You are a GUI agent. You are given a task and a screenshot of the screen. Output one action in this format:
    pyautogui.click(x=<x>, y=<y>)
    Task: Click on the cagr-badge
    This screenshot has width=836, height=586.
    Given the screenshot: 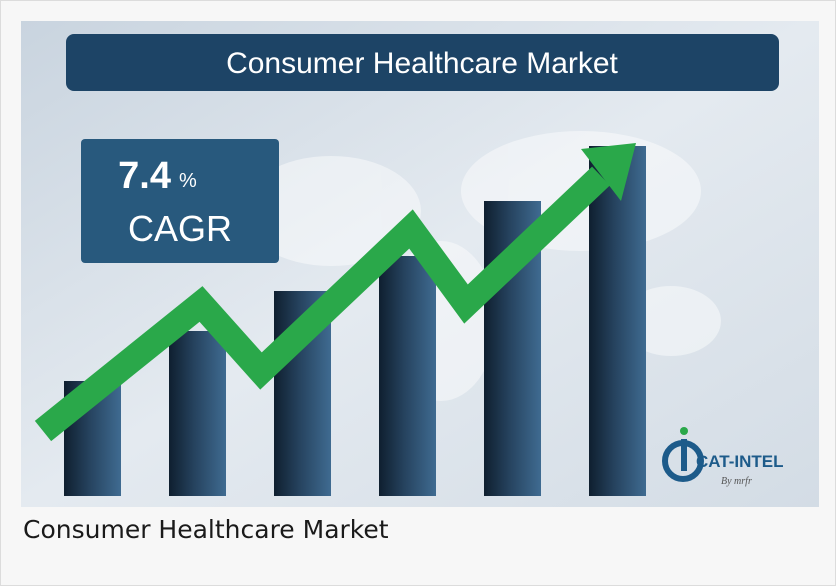 What is the action you would take?
    pyautogui.click(x=180, y=201)
    